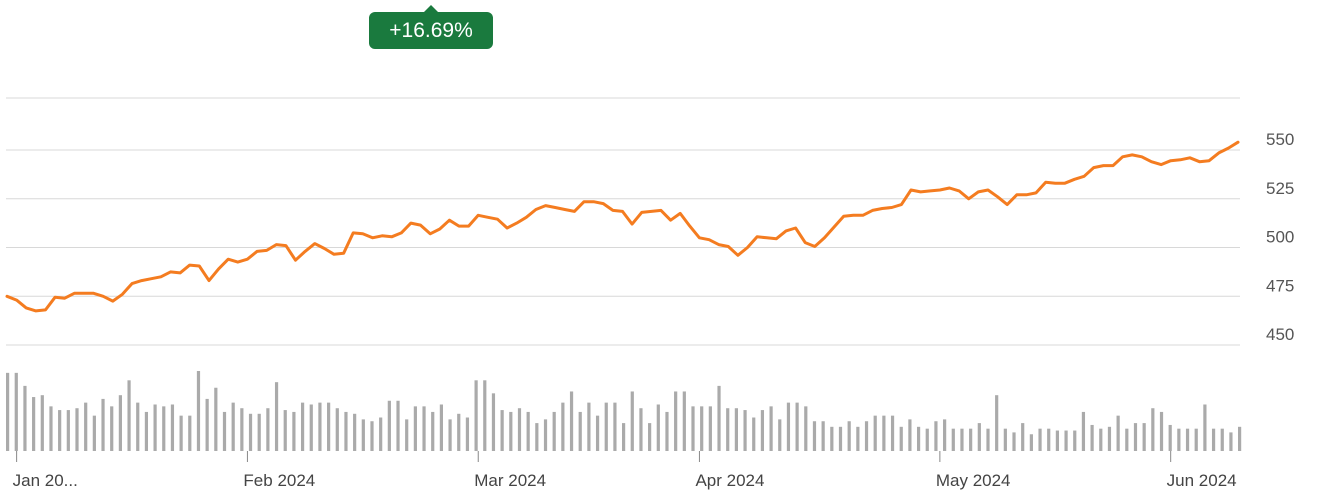 The image size is (1324, 502). What do you see at coordinates (279, 480) in the screenshot?
I see `x-tick-label: Feb 2024` at bounding box center [279, 480].